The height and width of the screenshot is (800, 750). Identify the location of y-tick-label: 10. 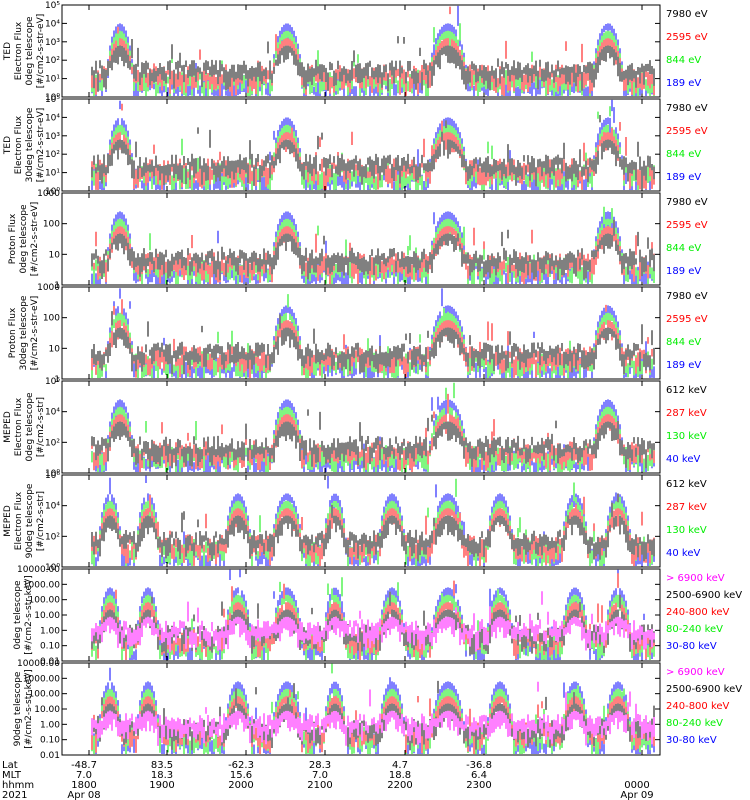
(55, 255).